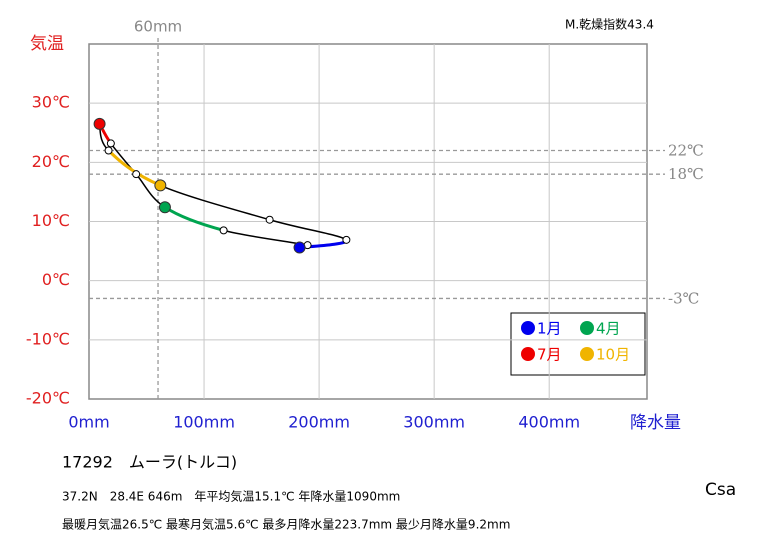 The width and height of the screenshot is (763, 545). I want to click on y-tick-label: -10℃, so click(48, 338).